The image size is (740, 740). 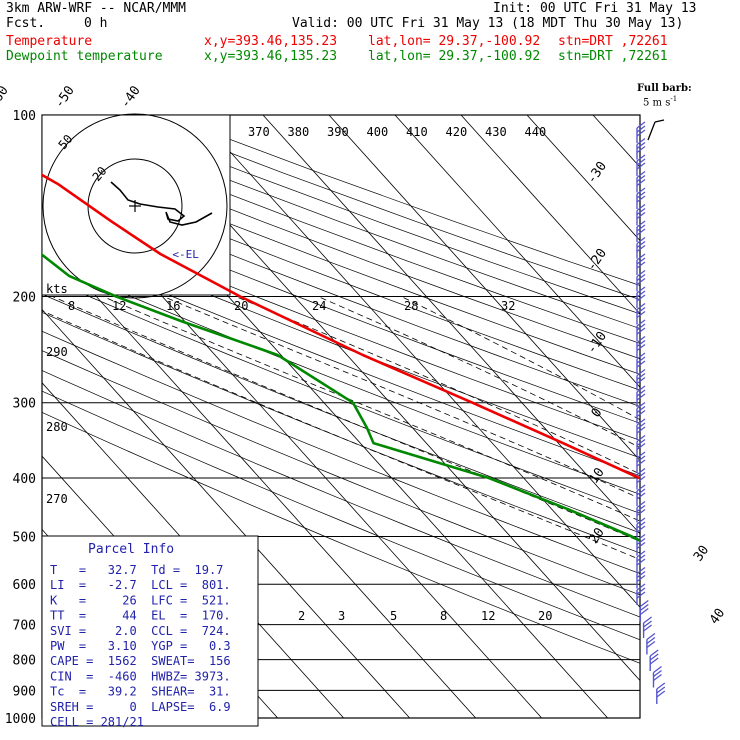 I want to click on dewpoint-latlon: lat,lon= 29.37,-100.92, so click(x=454, y=56).